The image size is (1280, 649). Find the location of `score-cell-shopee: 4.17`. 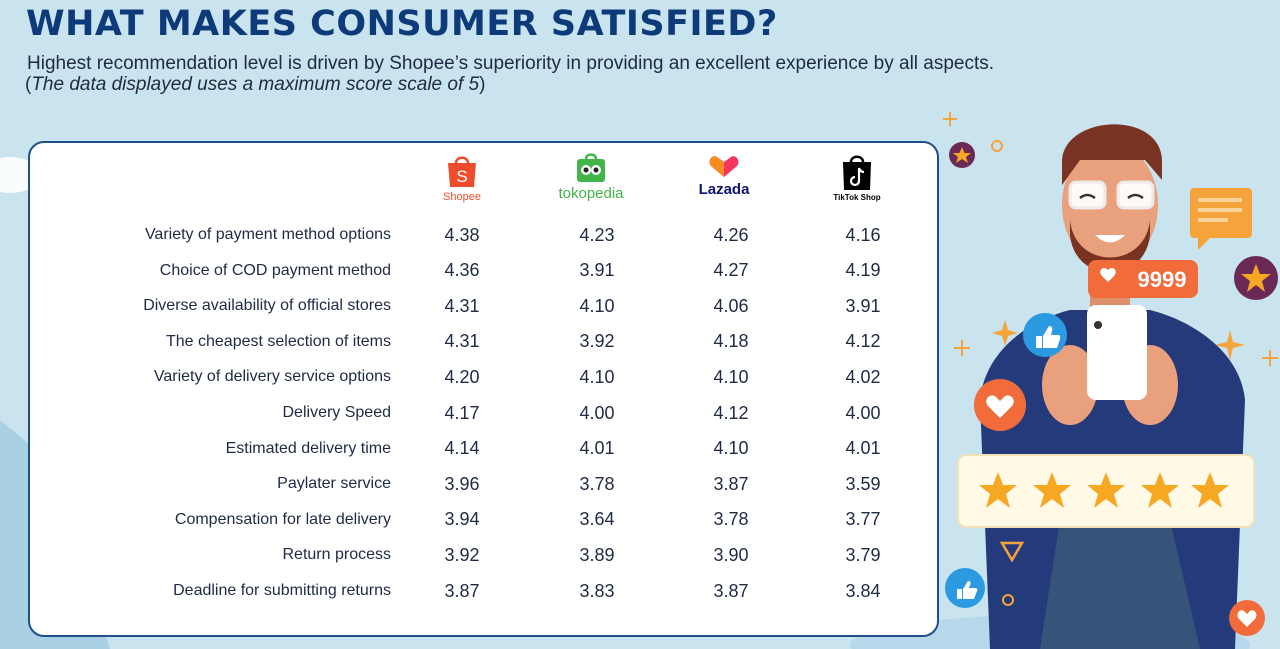

score-cell-shopee: 4.17 is located at coordinates (462, 412).